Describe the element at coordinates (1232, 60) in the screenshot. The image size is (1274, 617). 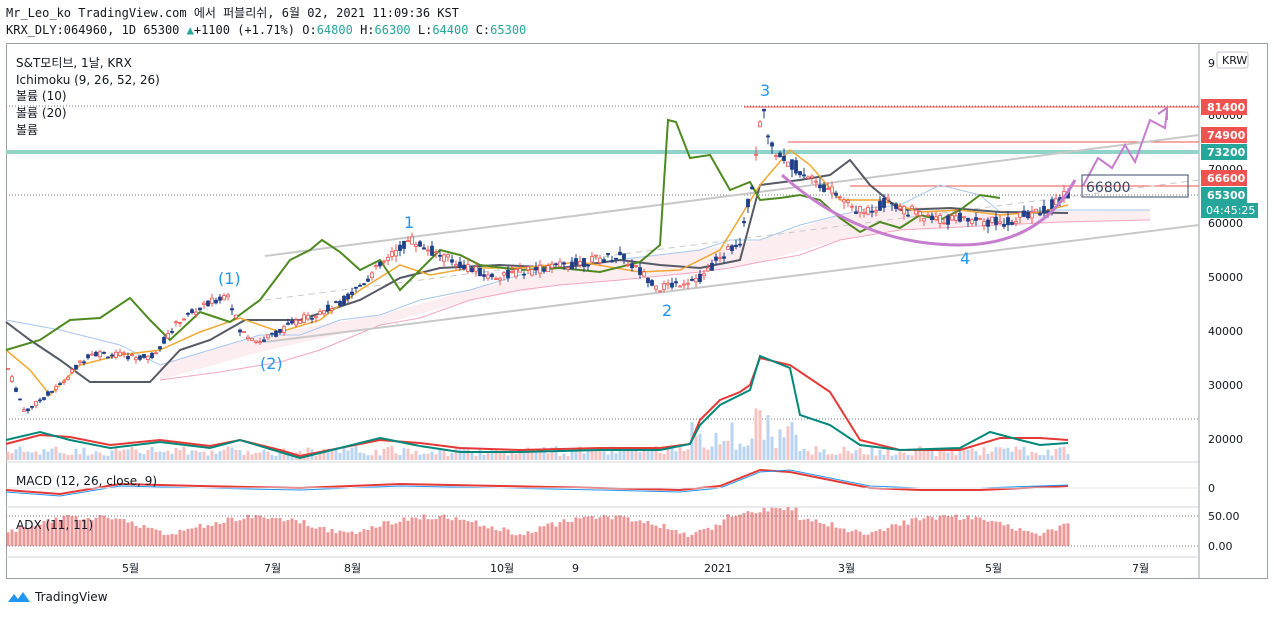
I see `currency-button: KRW` at that location.